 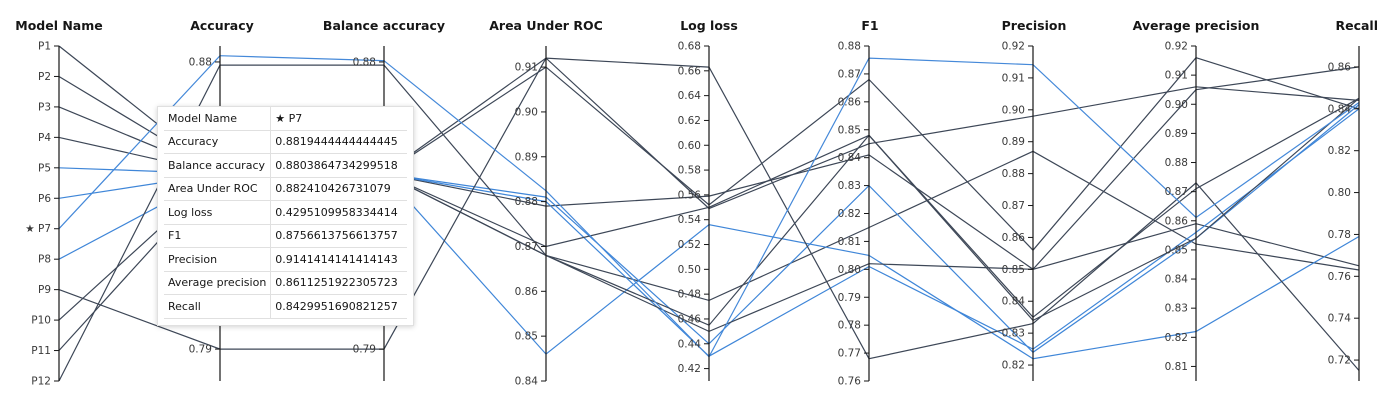 I want to click on tick-label: 0.77, so click(x=849, y=354).